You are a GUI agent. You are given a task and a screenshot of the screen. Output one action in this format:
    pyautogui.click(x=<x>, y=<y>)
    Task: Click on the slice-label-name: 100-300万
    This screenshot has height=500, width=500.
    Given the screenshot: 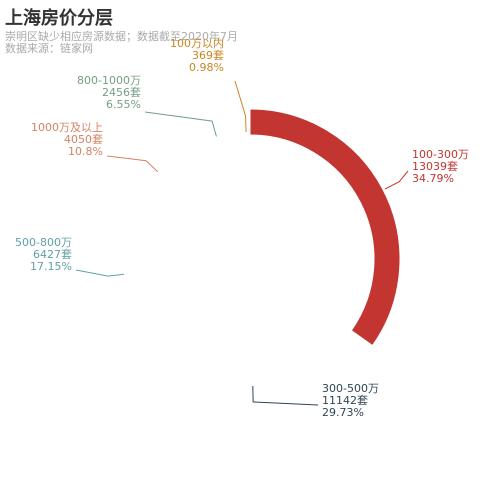 What is the action you would take?
    pyautogui.click(x=440, y=154)
    